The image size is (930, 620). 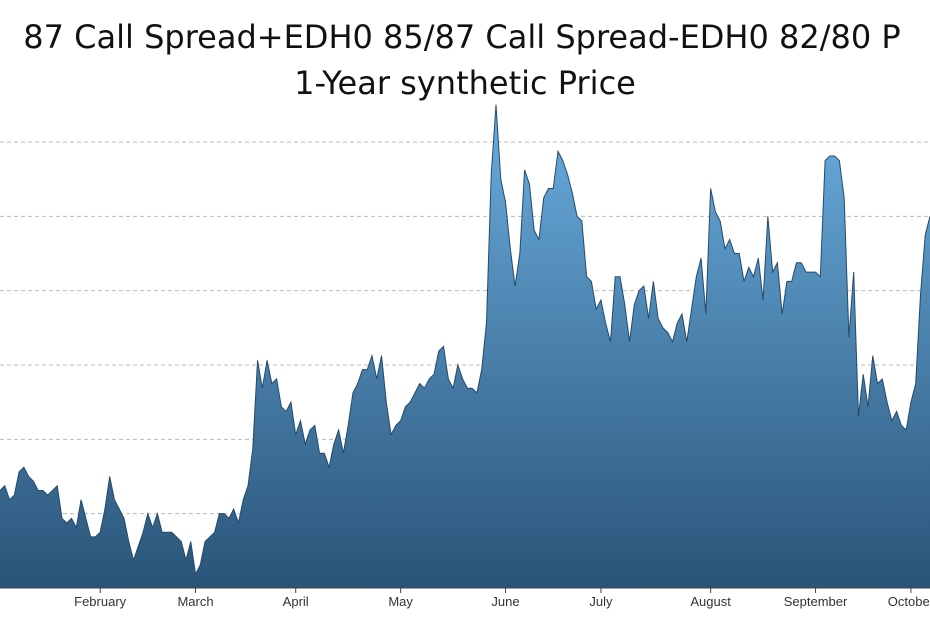 What do you see at coordinates (505, 601) in the screenshot?
I see `x-tick-label-4: June` at bounding box center [505, 601].